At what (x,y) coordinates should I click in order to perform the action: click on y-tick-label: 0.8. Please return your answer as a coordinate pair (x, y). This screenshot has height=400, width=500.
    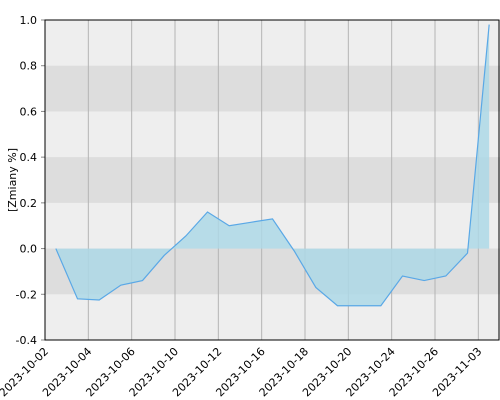
    Looking at the image, I should click on (29, 66).